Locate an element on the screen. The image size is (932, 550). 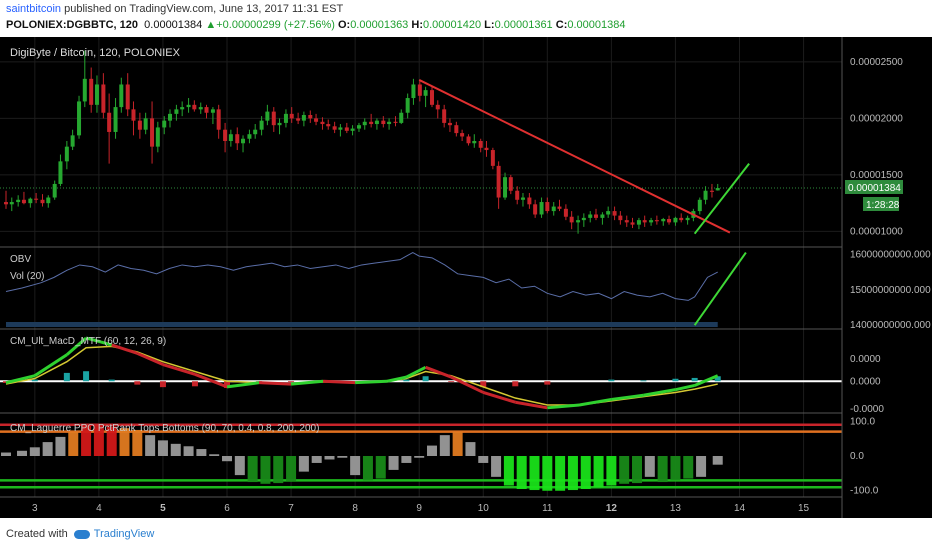
tradingview-link: TradingView is located at coordinates (124, 534).